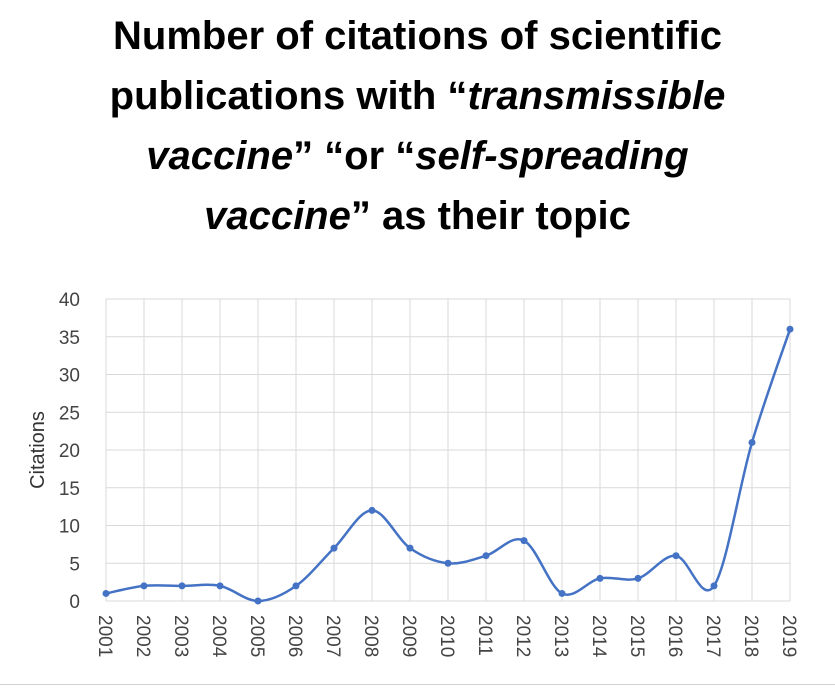 Image resolution: width=835 pixels, height=692 pixels. I want to click on x-tick-label: 2018, so click(750, 636).